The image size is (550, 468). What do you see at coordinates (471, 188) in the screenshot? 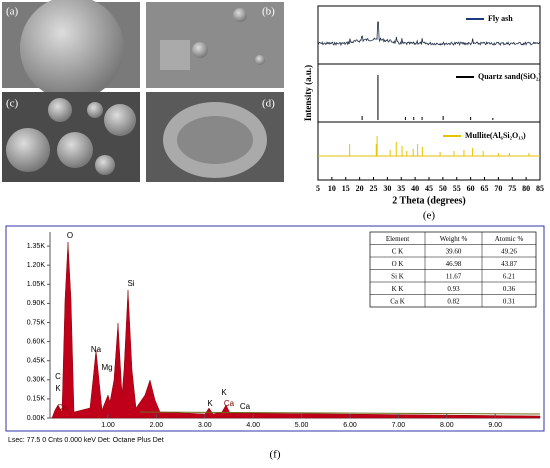
I see `x-tick-label: 60` at bounding box center [471, 188].